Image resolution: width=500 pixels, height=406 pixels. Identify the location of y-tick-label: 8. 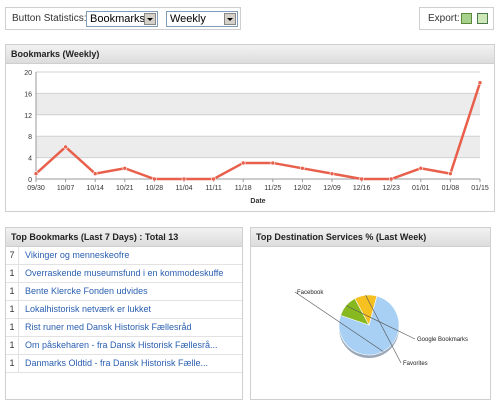
(30, 137).